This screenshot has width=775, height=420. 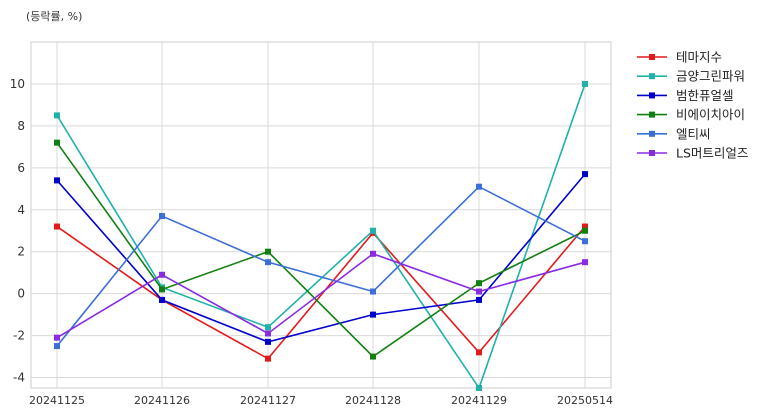 I want to click on legend-label: LS머트리얼즈, so click(x=712, y=153).